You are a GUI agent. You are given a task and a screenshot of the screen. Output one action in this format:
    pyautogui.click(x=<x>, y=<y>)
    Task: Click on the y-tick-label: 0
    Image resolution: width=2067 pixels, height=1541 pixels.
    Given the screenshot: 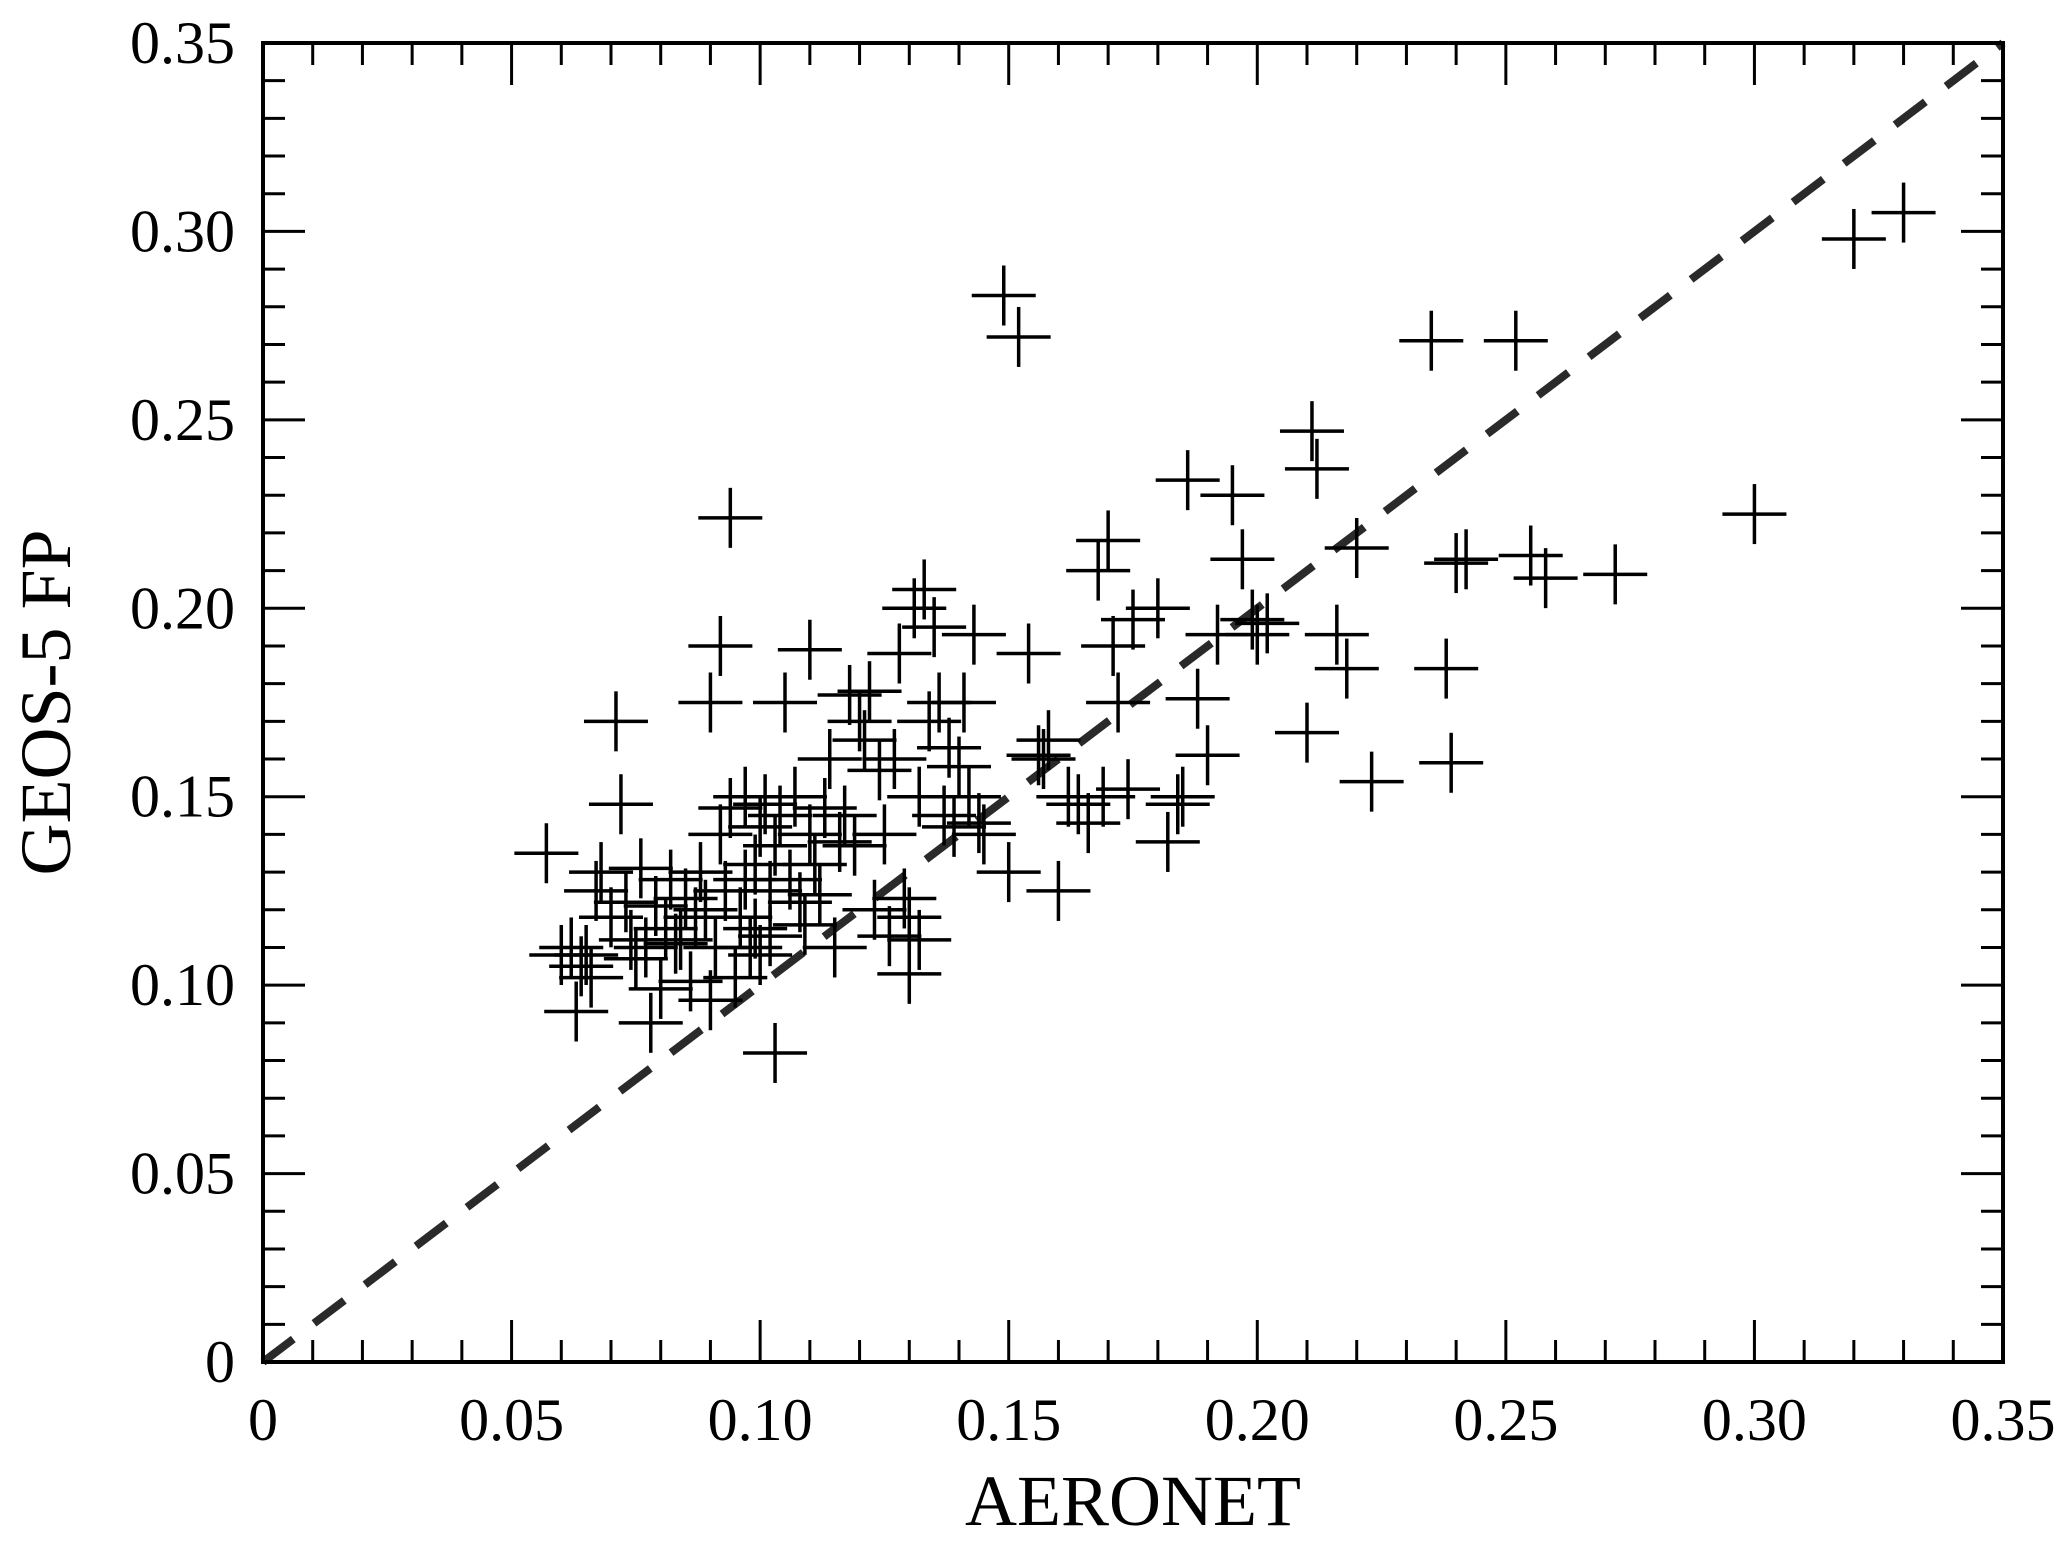 What is the action you would take?
    pyautogui.click(x=220, y=1362)
    